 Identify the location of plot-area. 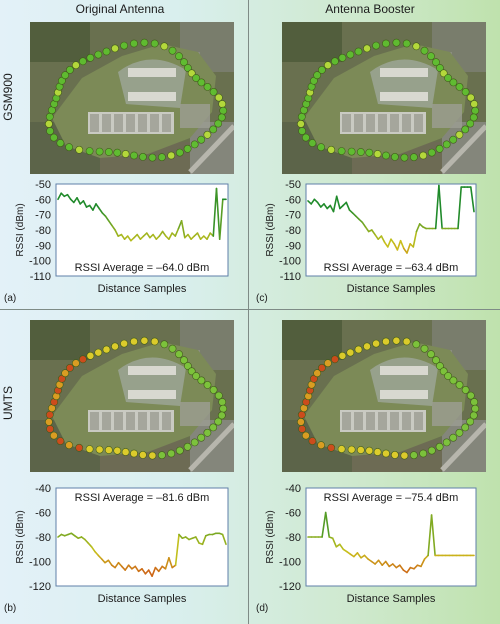
(391, 537).